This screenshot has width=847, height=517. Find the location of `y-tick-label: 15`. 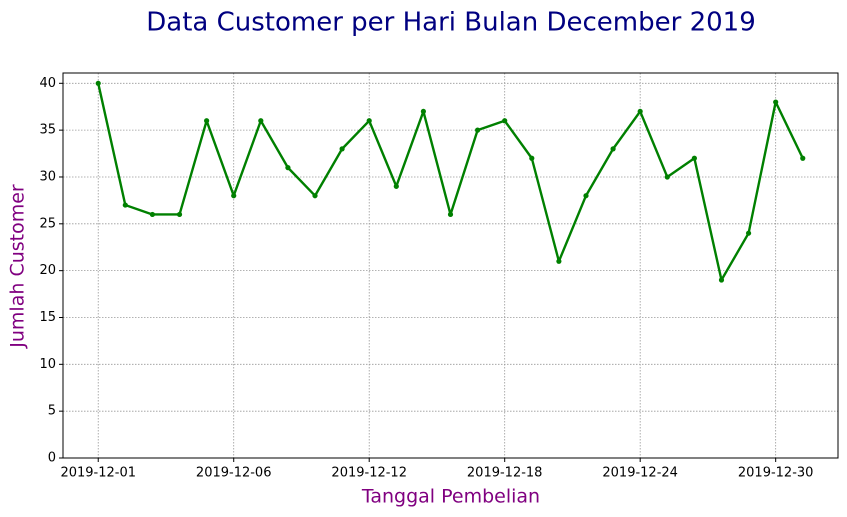

y-tick-label: 15 is located at coordinates (47, 317).